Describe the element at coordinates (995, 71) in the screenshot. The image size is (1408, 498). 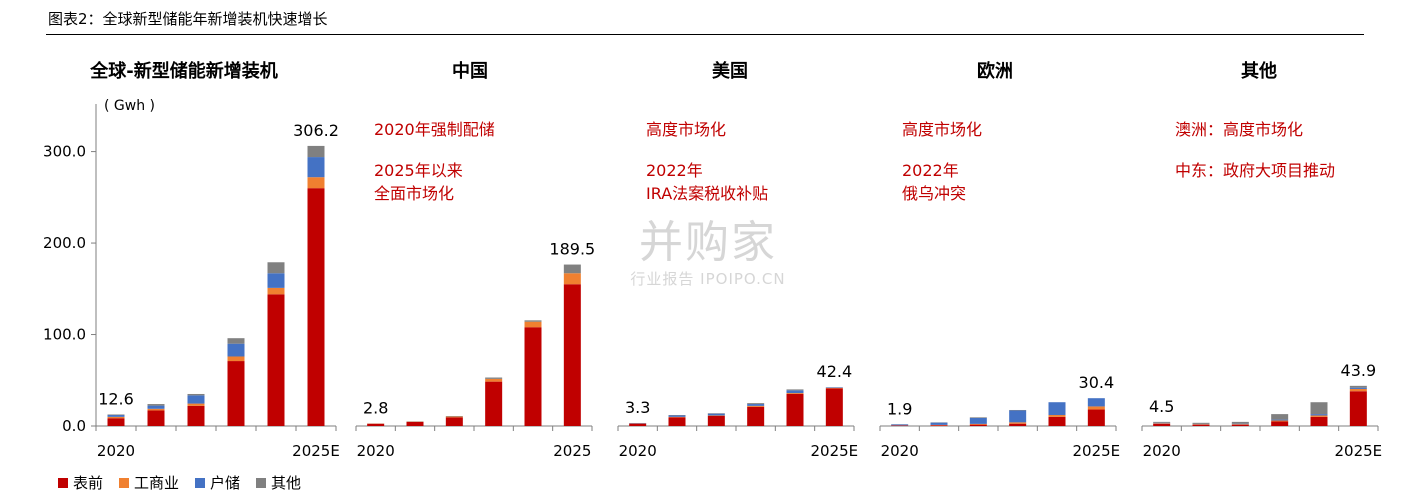
I see `panel-title: 欧洲` at that location.